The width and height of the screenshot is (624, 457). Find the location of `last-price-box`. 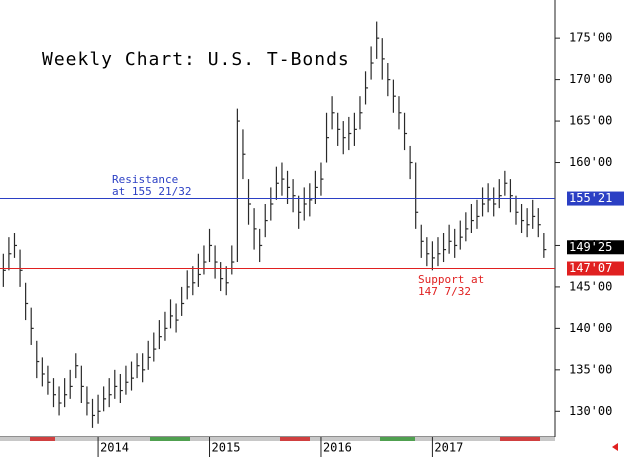

last-price-box is located at coordinates (595, 247).